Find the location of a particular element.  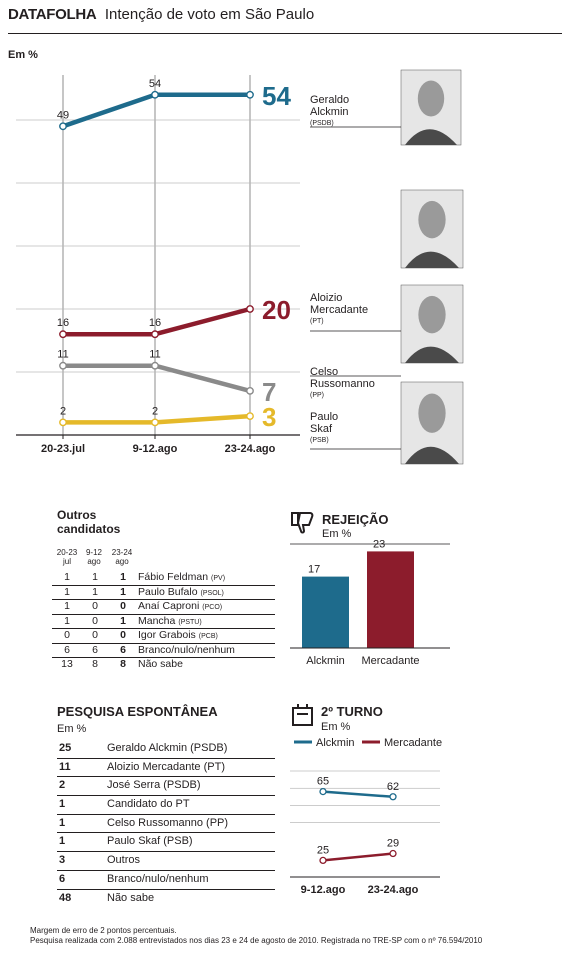

table-row: 6 6 6 Branco/nulo/nenhum is located at coordinates (163, 650).